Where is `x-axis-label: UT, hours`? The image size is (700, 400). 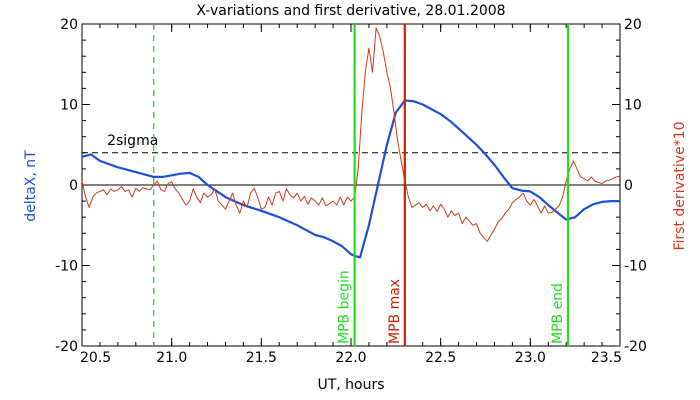
x-axis-label: UT, hours is located at coordinates (350, 385).